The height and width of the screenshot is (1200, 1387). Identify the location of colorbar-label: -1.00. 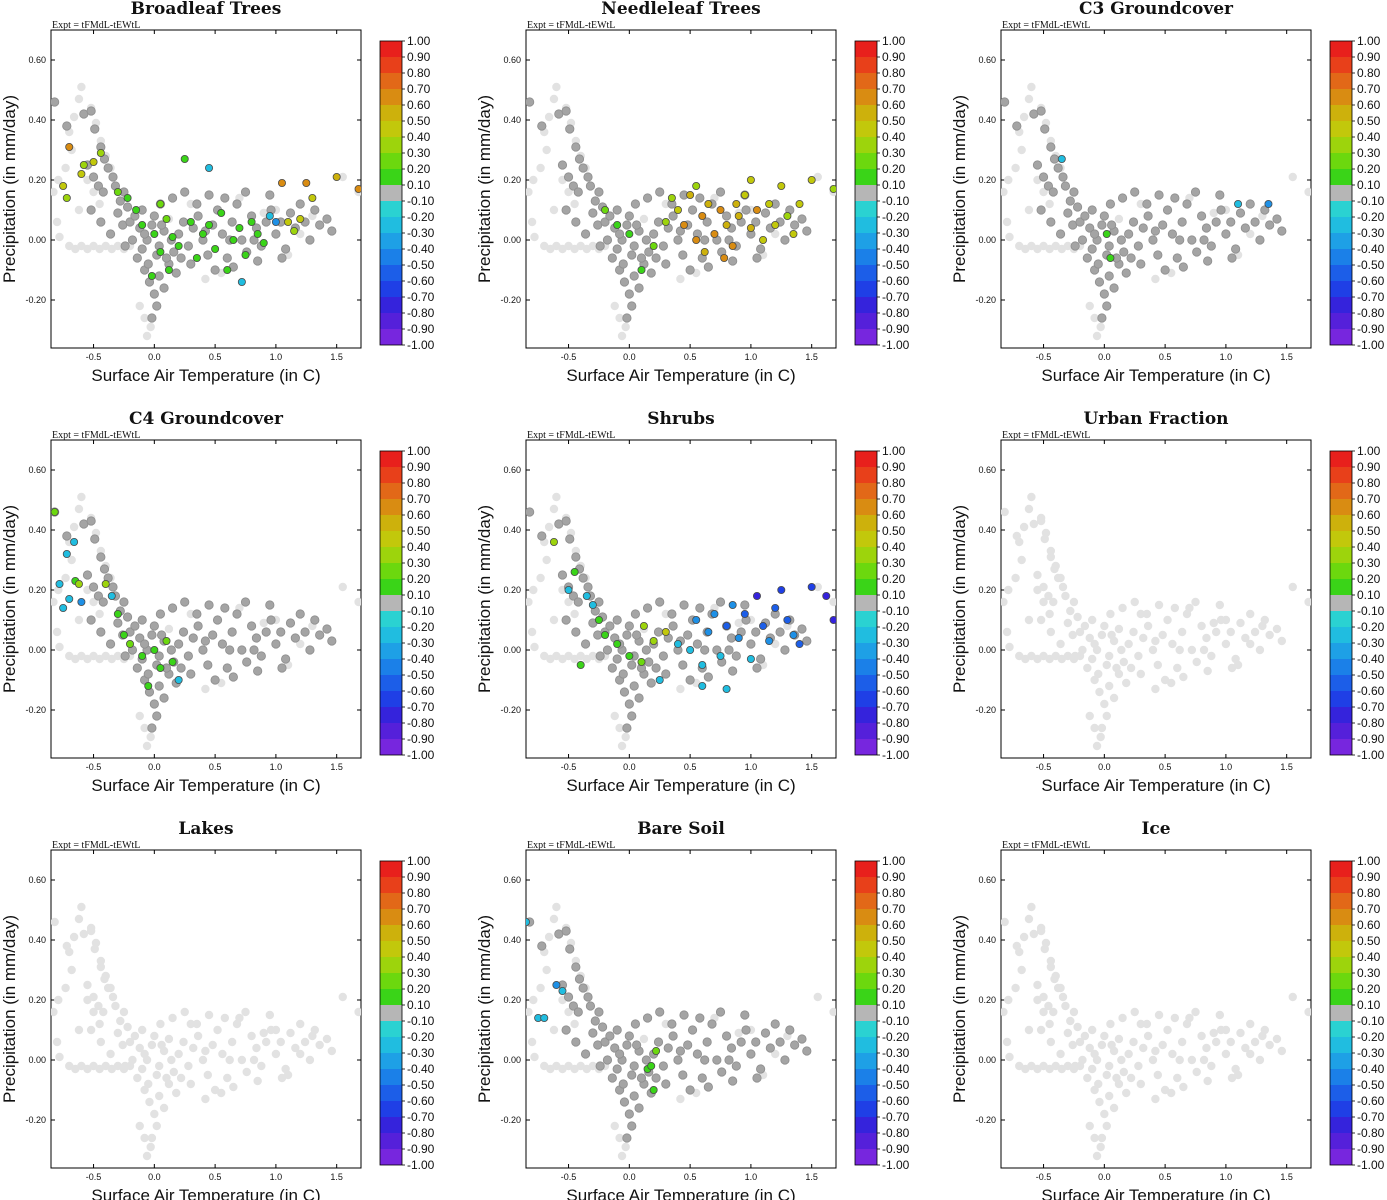
(1371, 1165).